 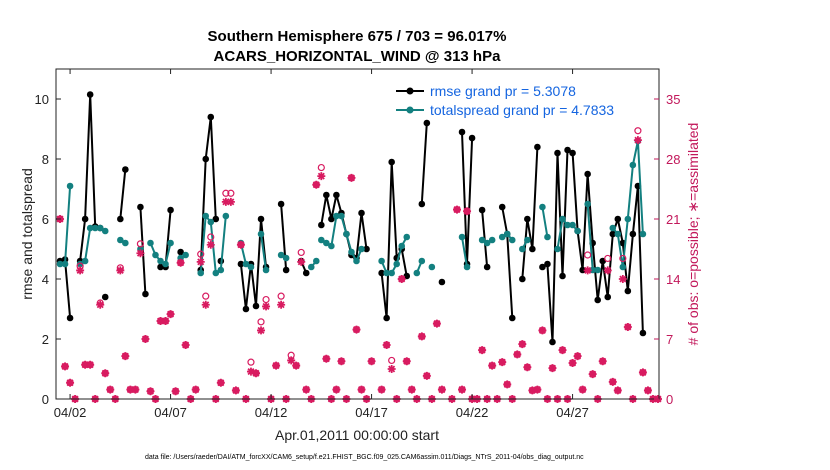 What do you see at coordinates (669, 399) in the screenshot?
I see `y-right-tick-label: 0` at bounding box center [669, 399].